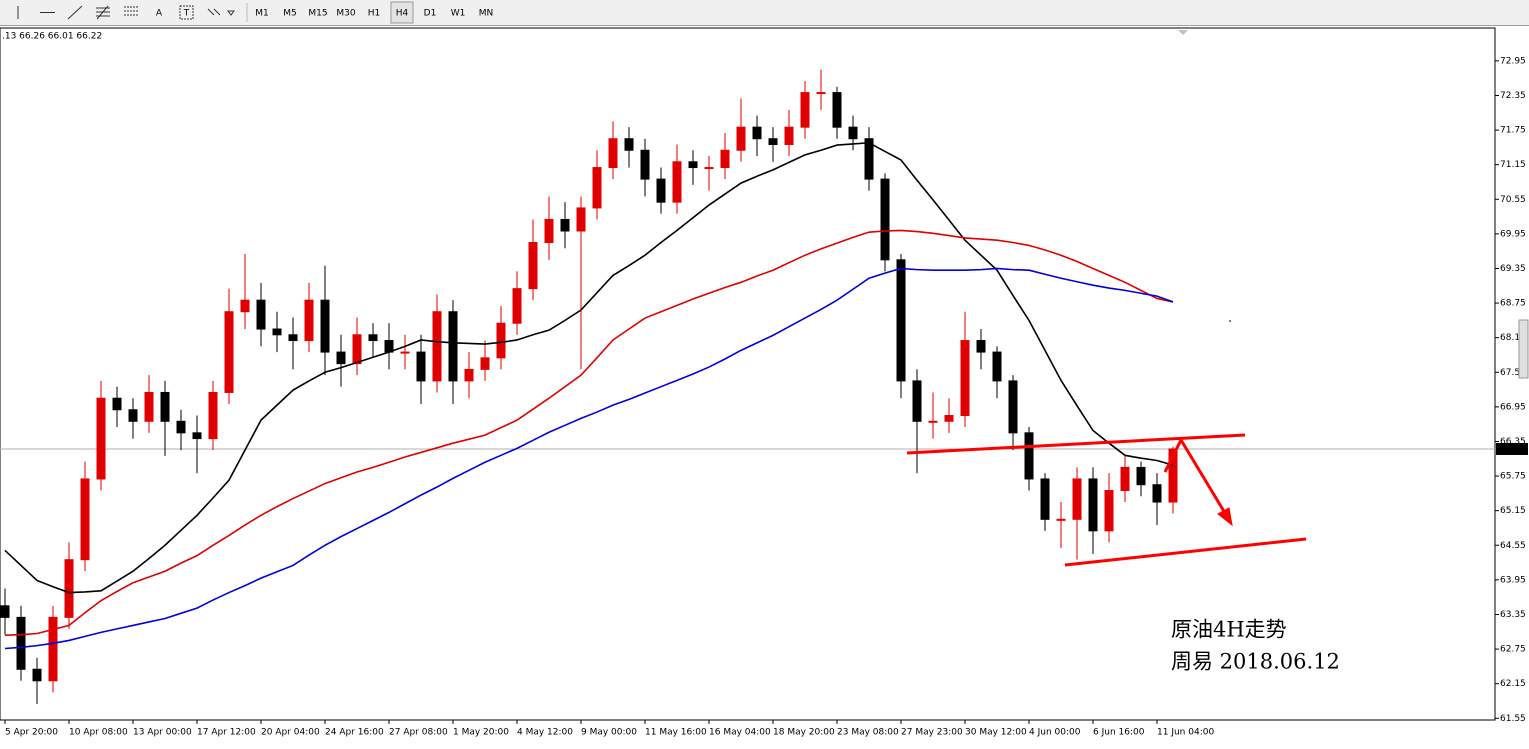 This screenshot has width=1529, height=749. What do you see at coordinates (1513, 373) in the screenshot?
I see `y-tick-label: 67.55` at bounding box center [1513, 373].